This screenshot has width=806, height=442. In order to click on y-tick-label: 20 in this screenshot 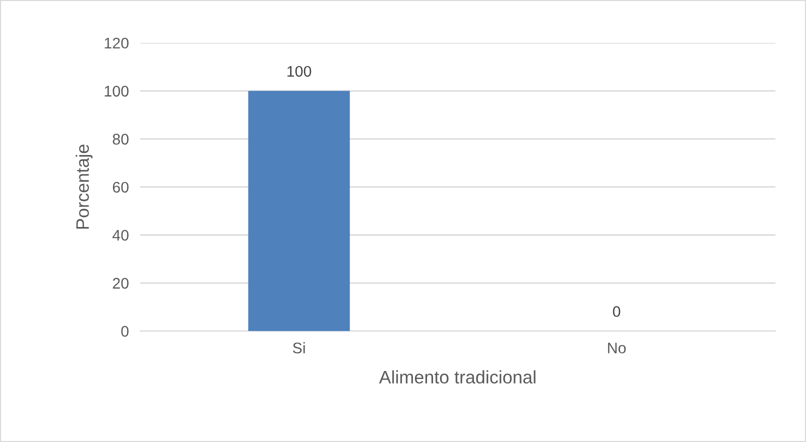, I will do `click(120, 283)`.